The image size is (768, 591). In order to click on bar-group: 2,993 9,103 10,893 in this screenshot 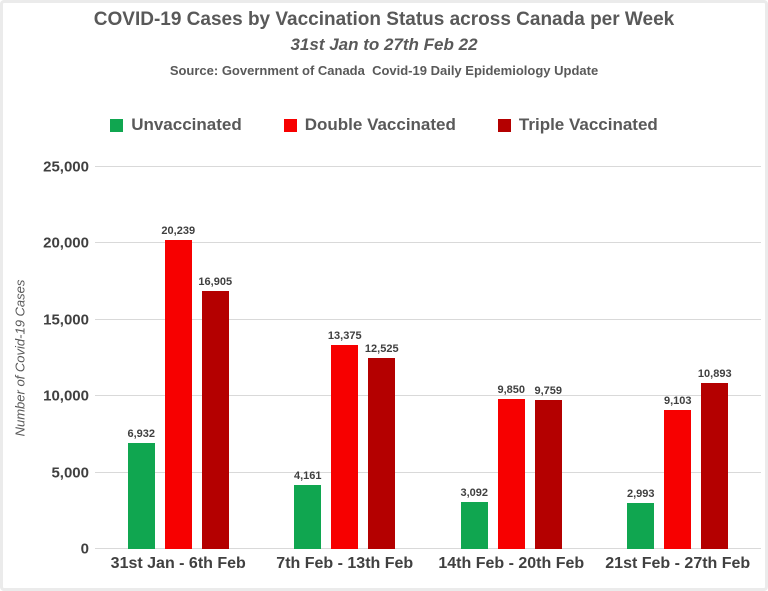, I will do `click(678, 358)`.